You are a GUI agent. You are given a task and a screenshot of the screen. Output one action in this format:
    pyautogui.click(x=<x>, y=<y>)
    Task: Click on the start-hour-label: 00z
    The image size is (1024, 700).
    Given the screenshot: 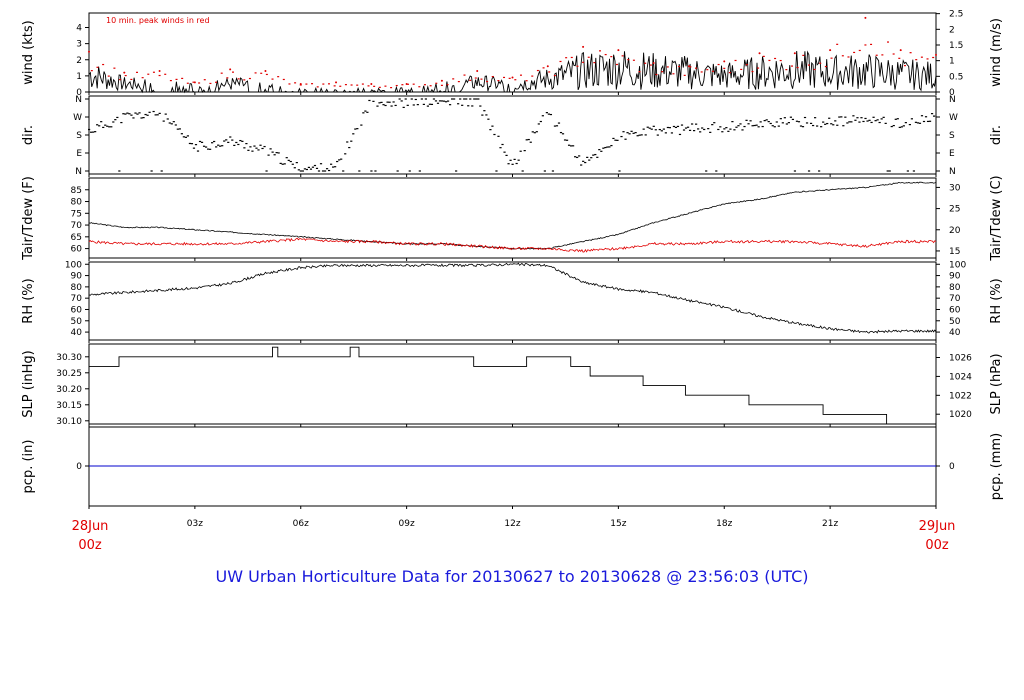 What is the action you would take?
    pyautogui.click(x=90, y=545)
    